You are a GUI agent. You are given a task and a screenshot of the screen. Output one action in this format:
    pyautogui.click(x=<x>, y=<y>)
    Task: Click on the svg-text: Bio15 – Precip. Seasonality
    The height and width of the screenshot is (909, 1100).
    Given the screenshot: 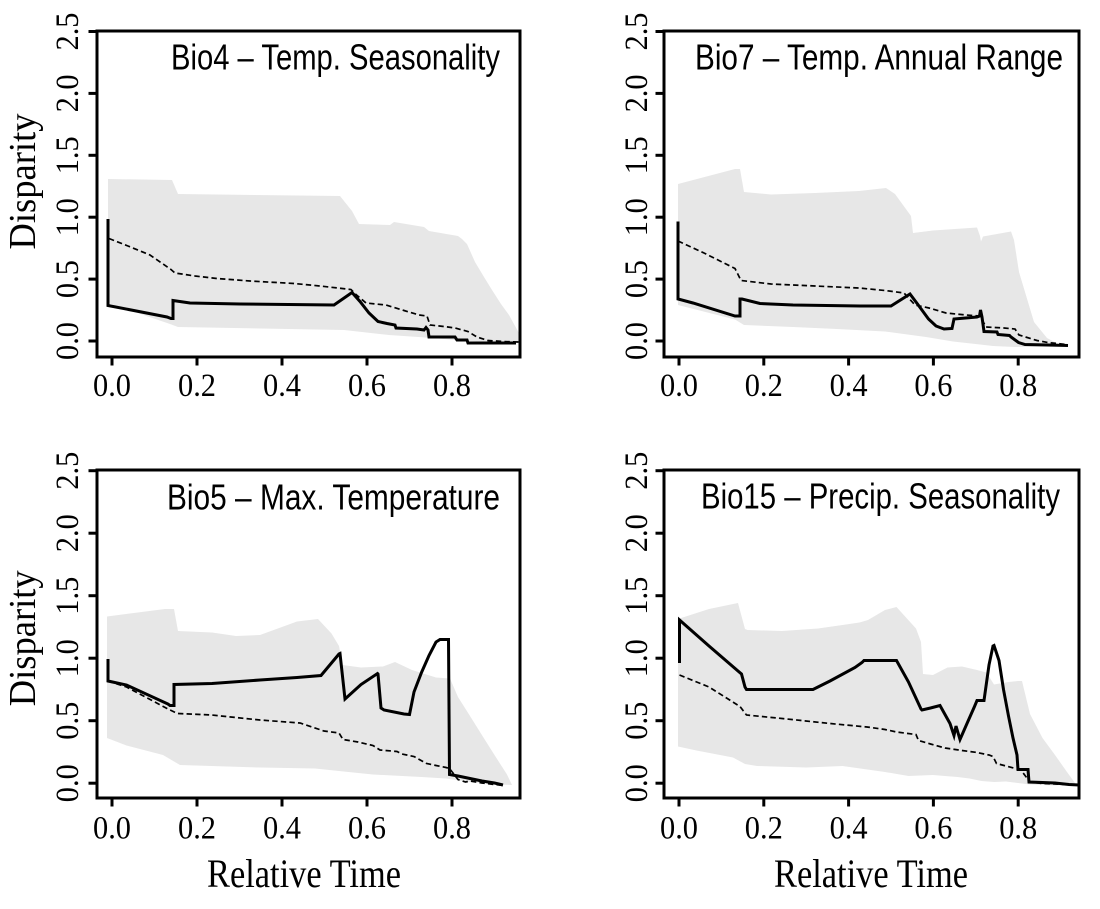 What is the action you would take?
    pyautogui.click(x=880, y=496)
    